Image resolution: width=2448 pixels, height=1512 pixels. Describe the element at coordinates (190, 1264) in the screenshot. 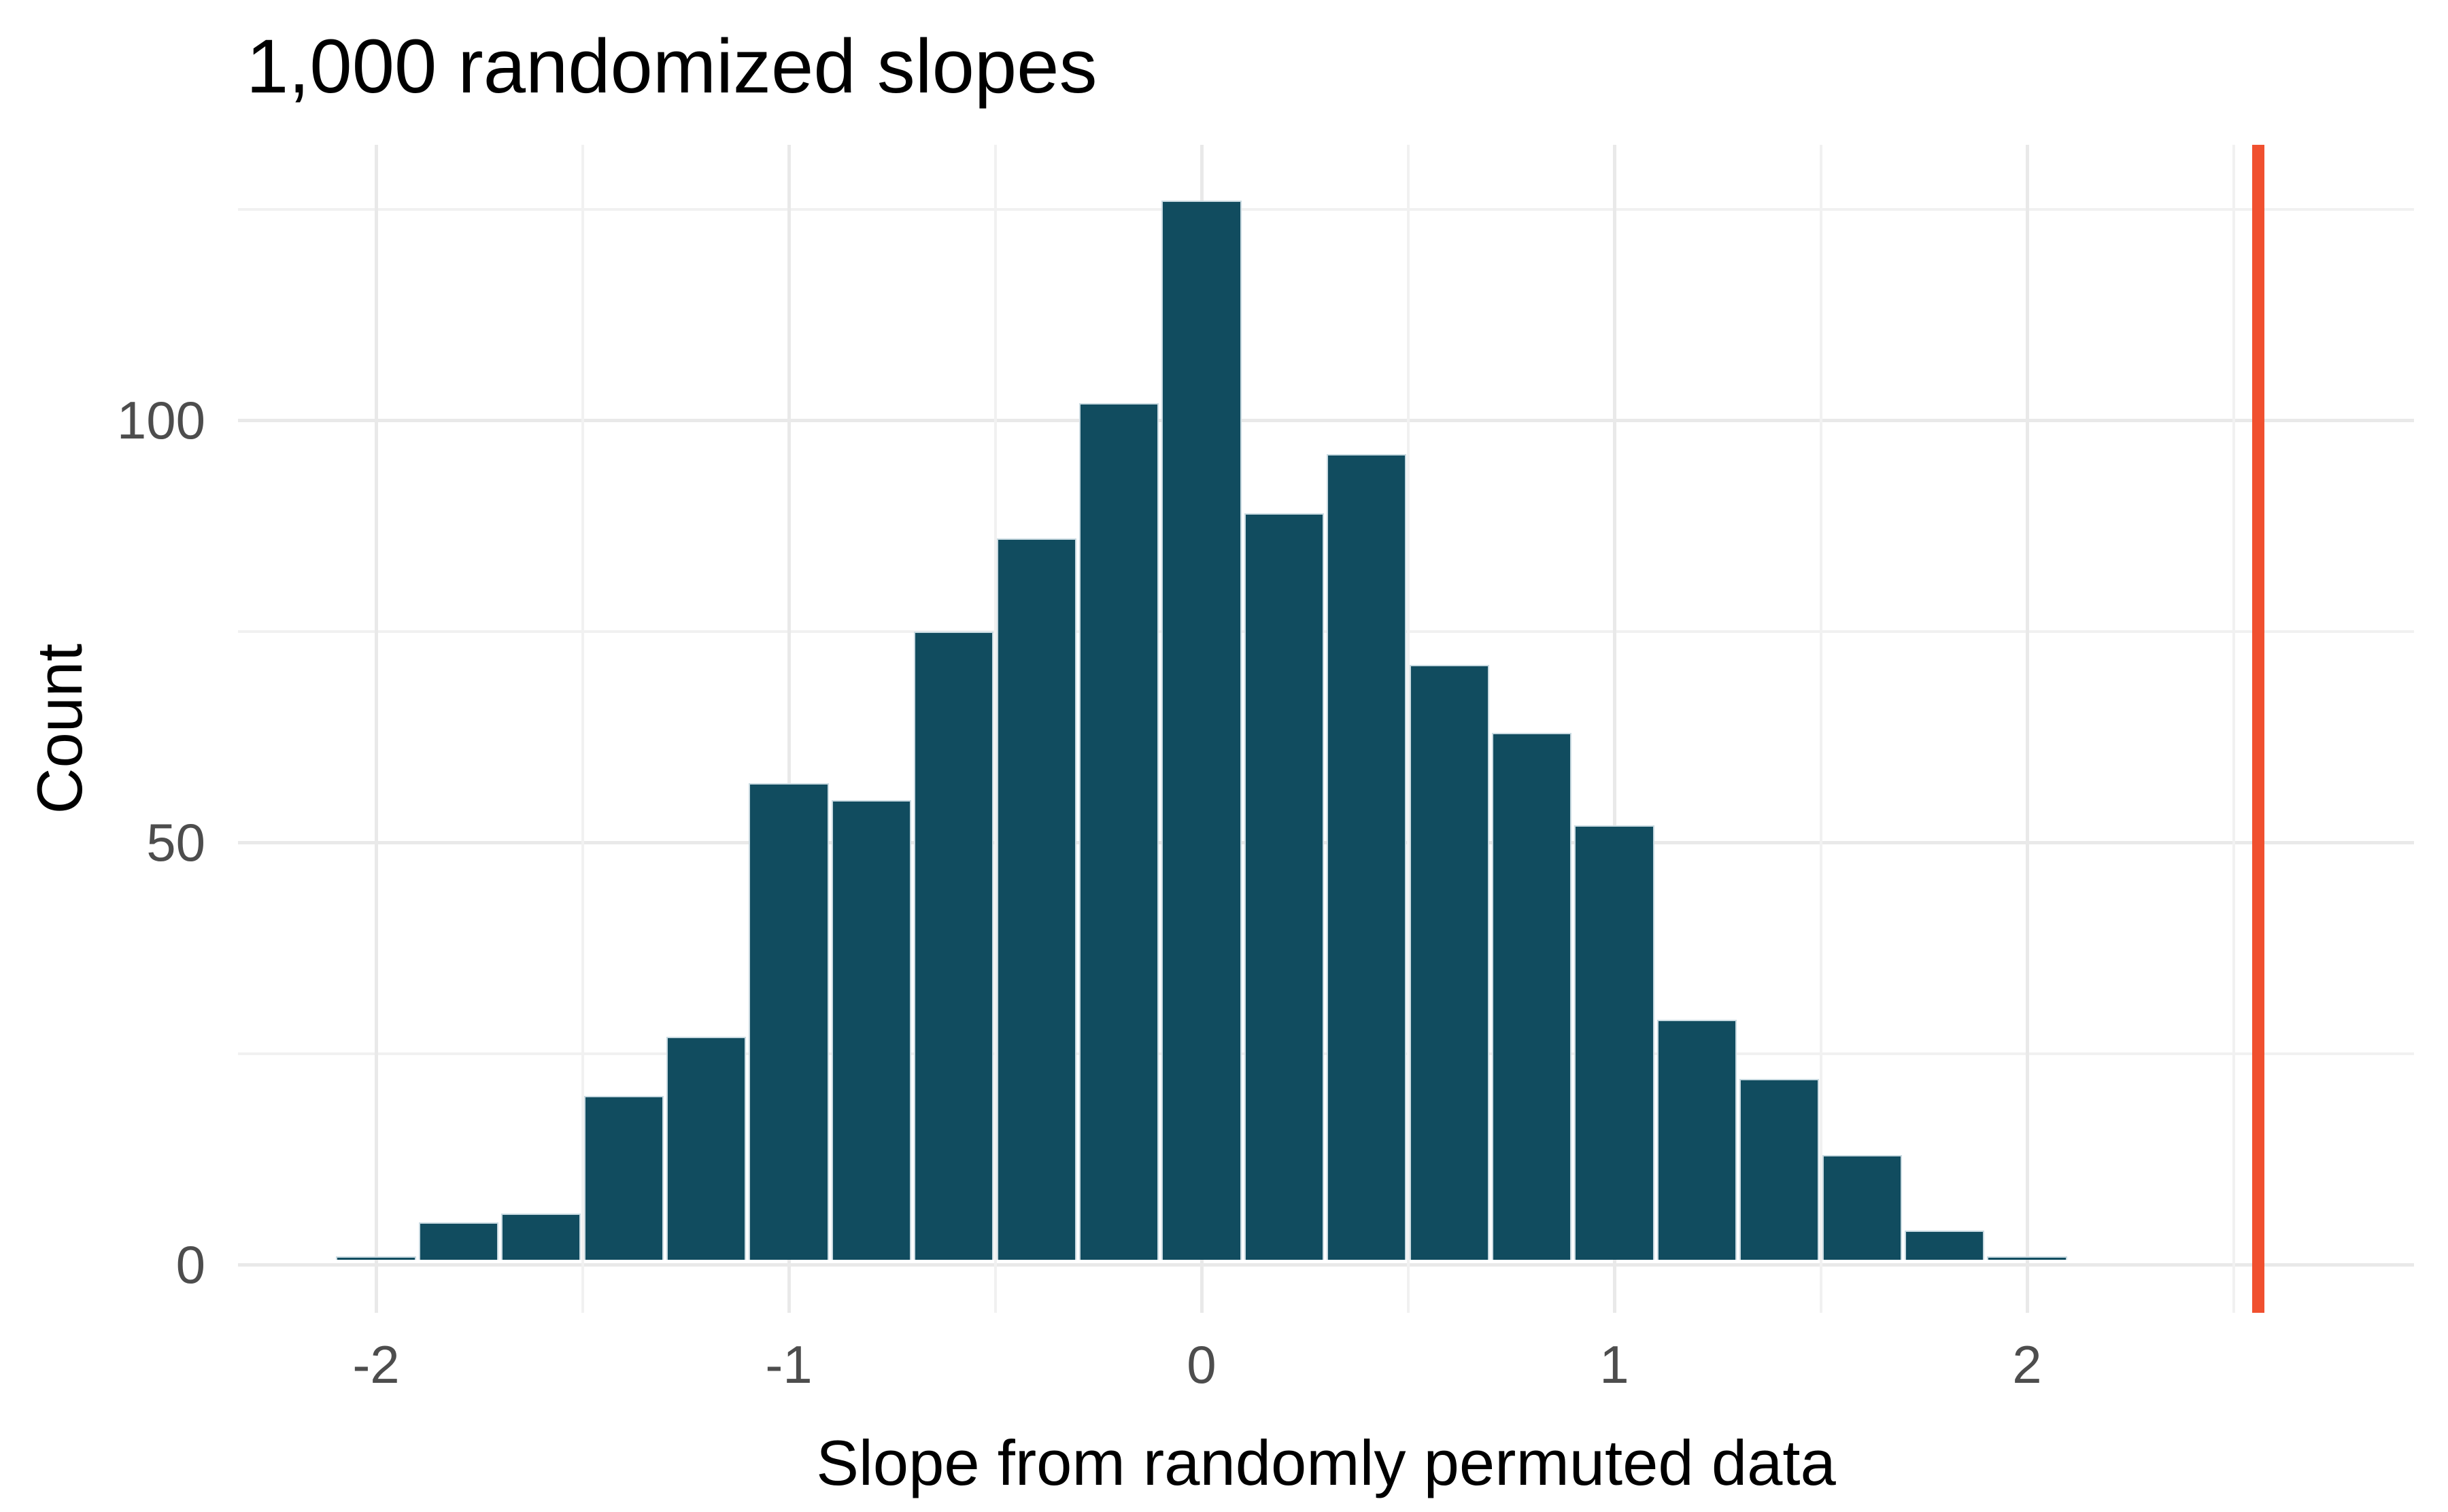

I see `y-tick-label: 0` at that location.